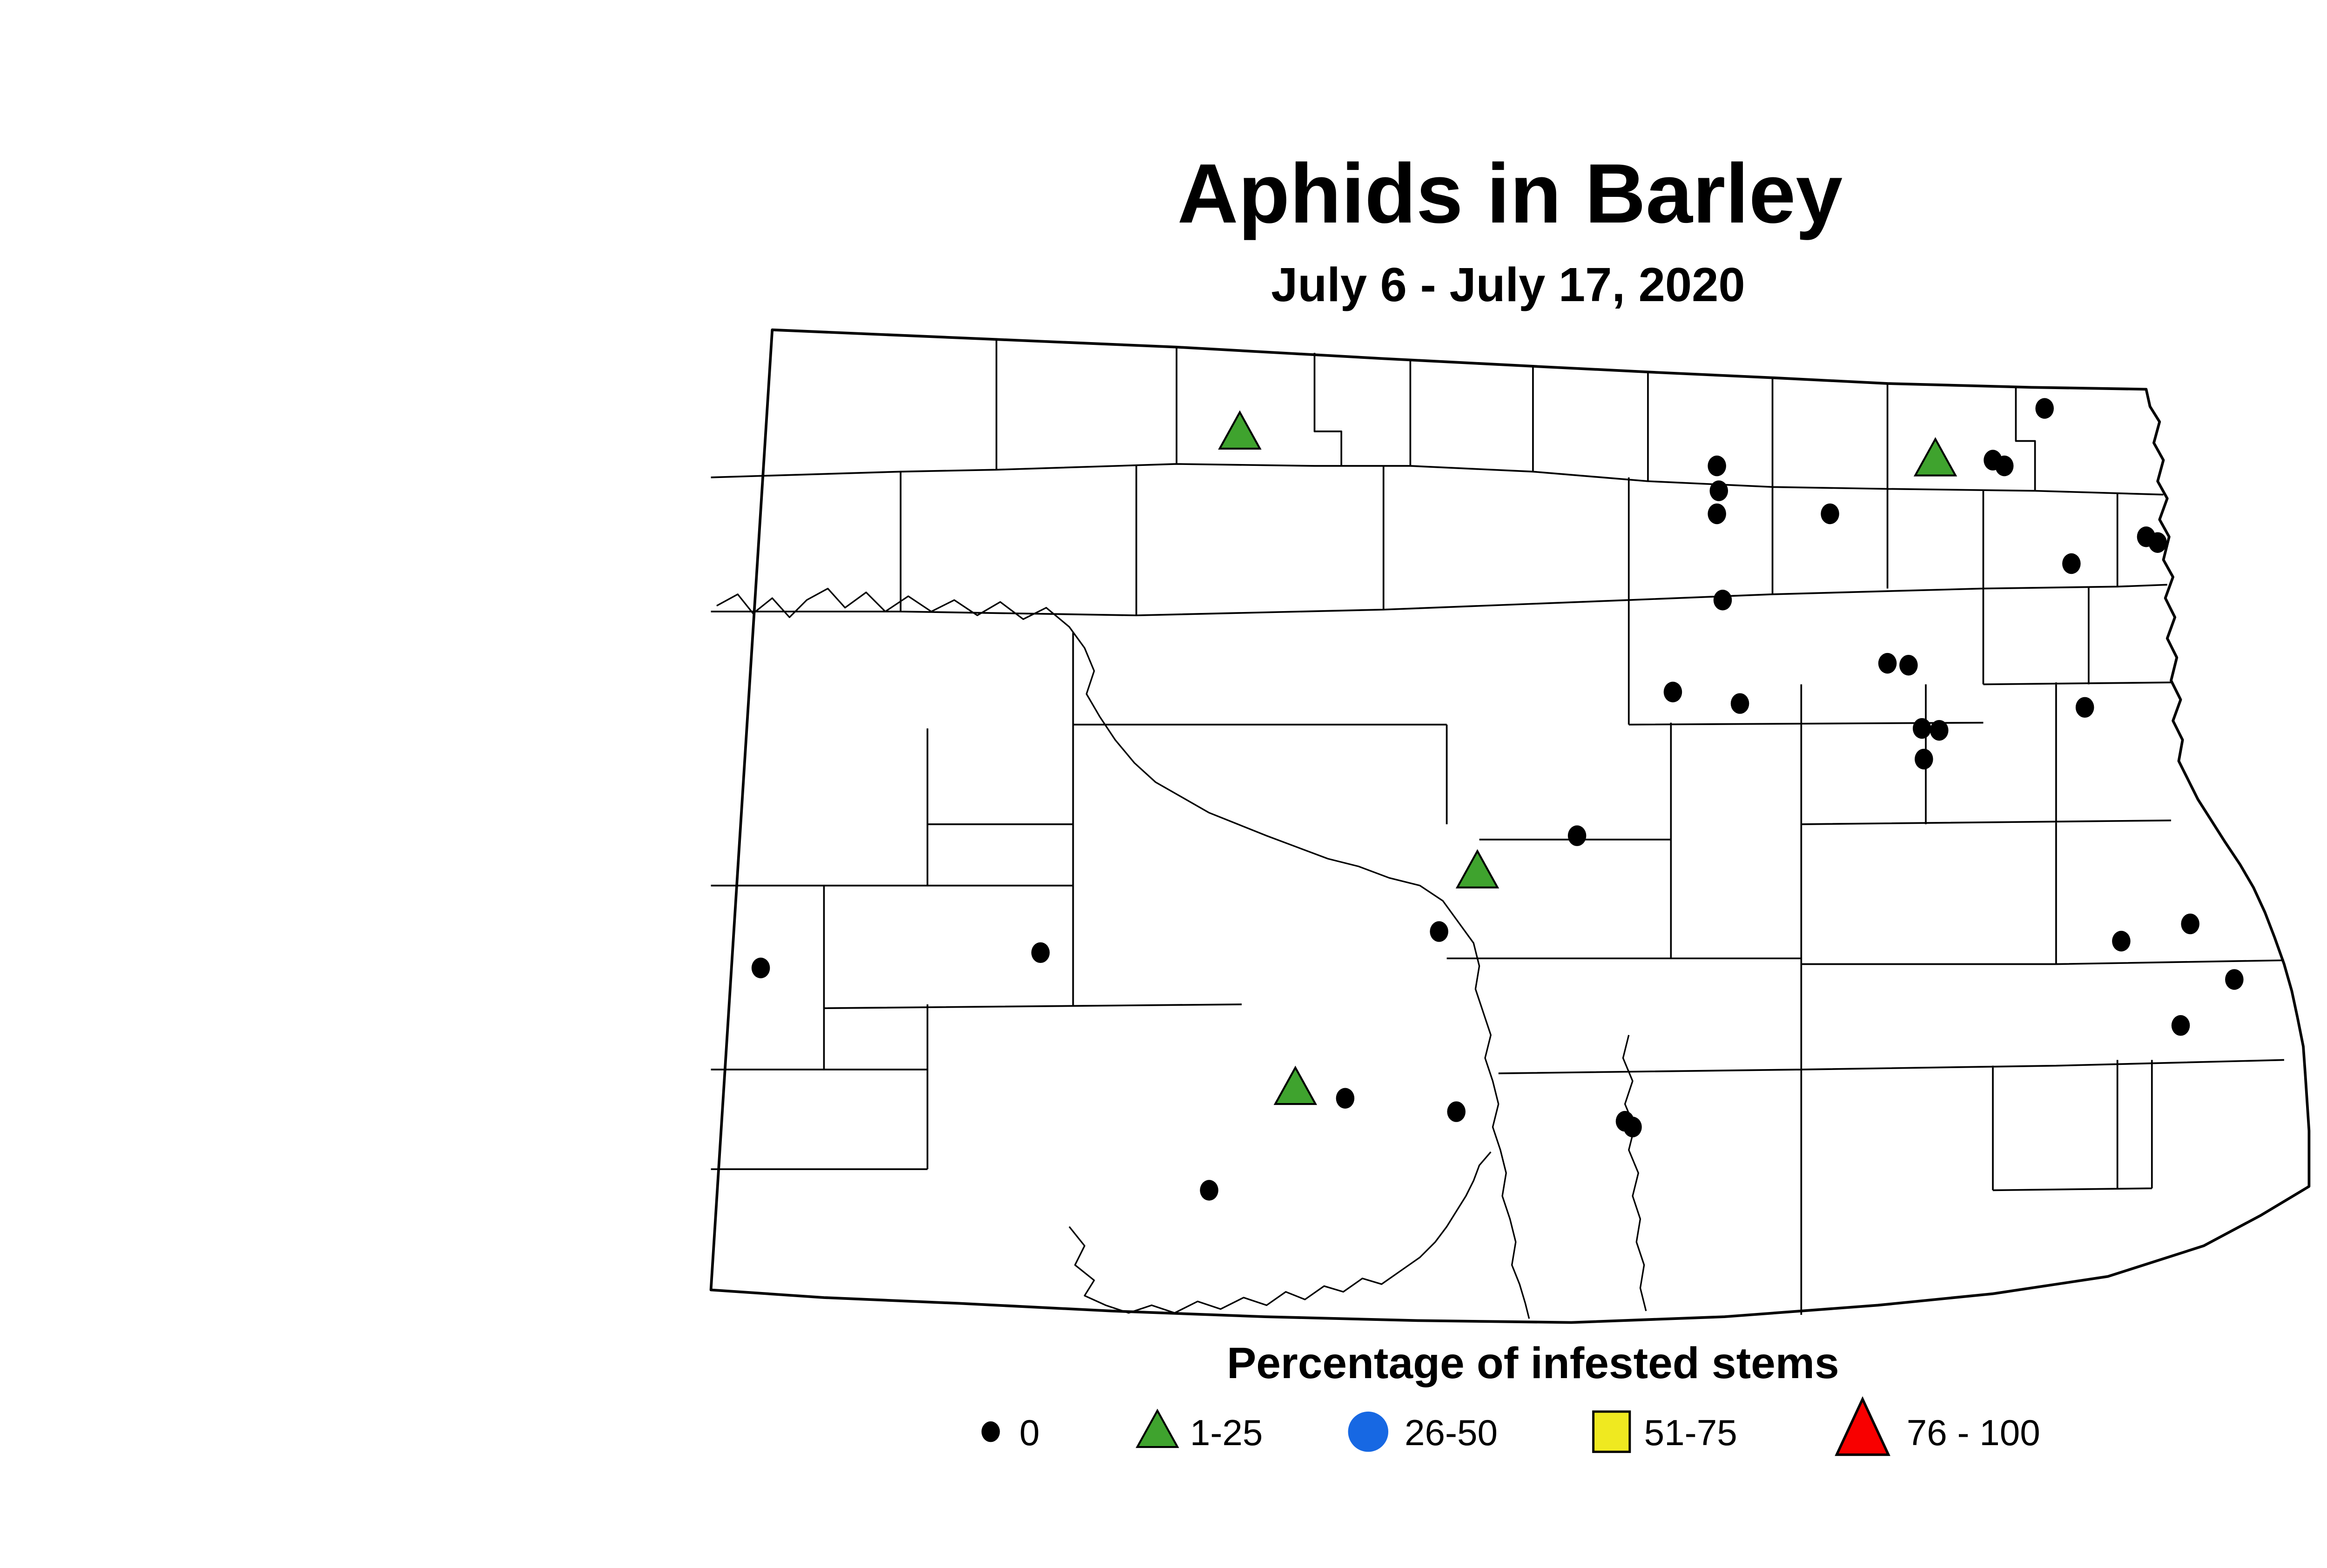 The width and height of the screenshot is (2327, 1568). Describe the element at coordinates (1010, 1432) in the screenshot. I see `legend-item: 0` at that location.